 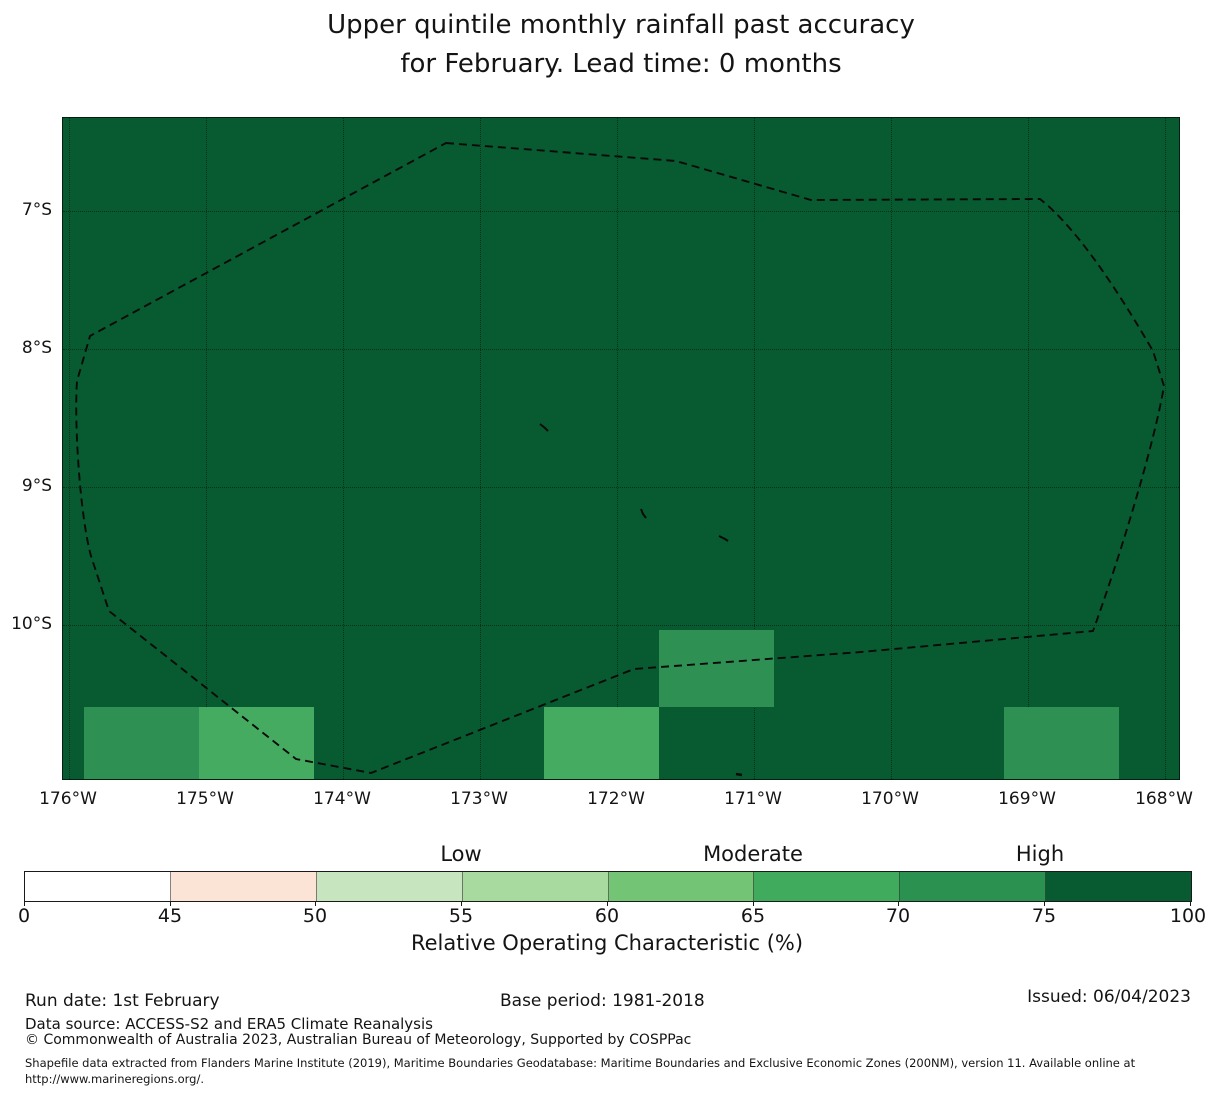 I want to click on colorbar-tick-label: 45, so click(x=170, y=916).